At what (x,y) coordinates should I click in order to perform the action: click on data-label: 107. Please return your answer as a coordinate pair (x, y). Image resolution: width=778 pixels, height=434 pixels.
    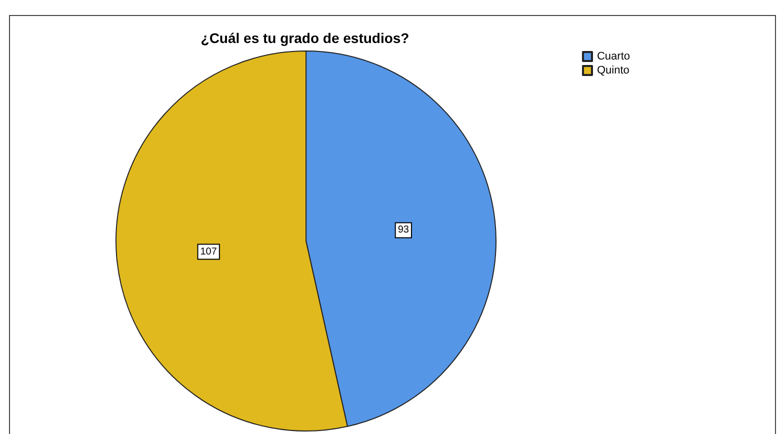
    Looking at the image, I should click on (209, 252).